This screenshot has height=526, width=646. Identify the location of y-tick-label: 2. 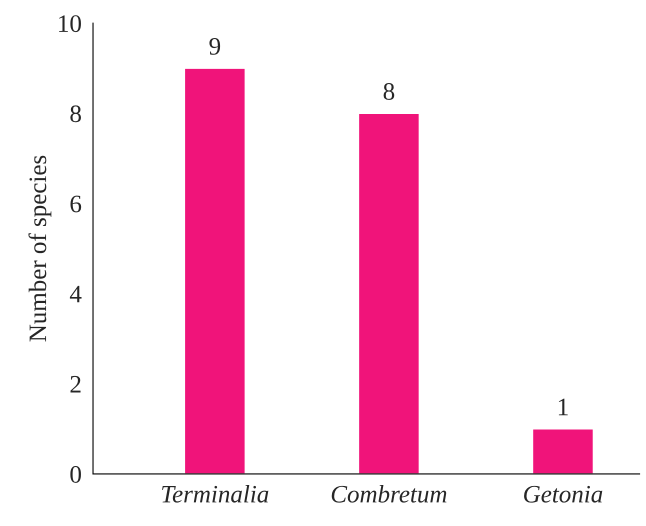
(75, 384).